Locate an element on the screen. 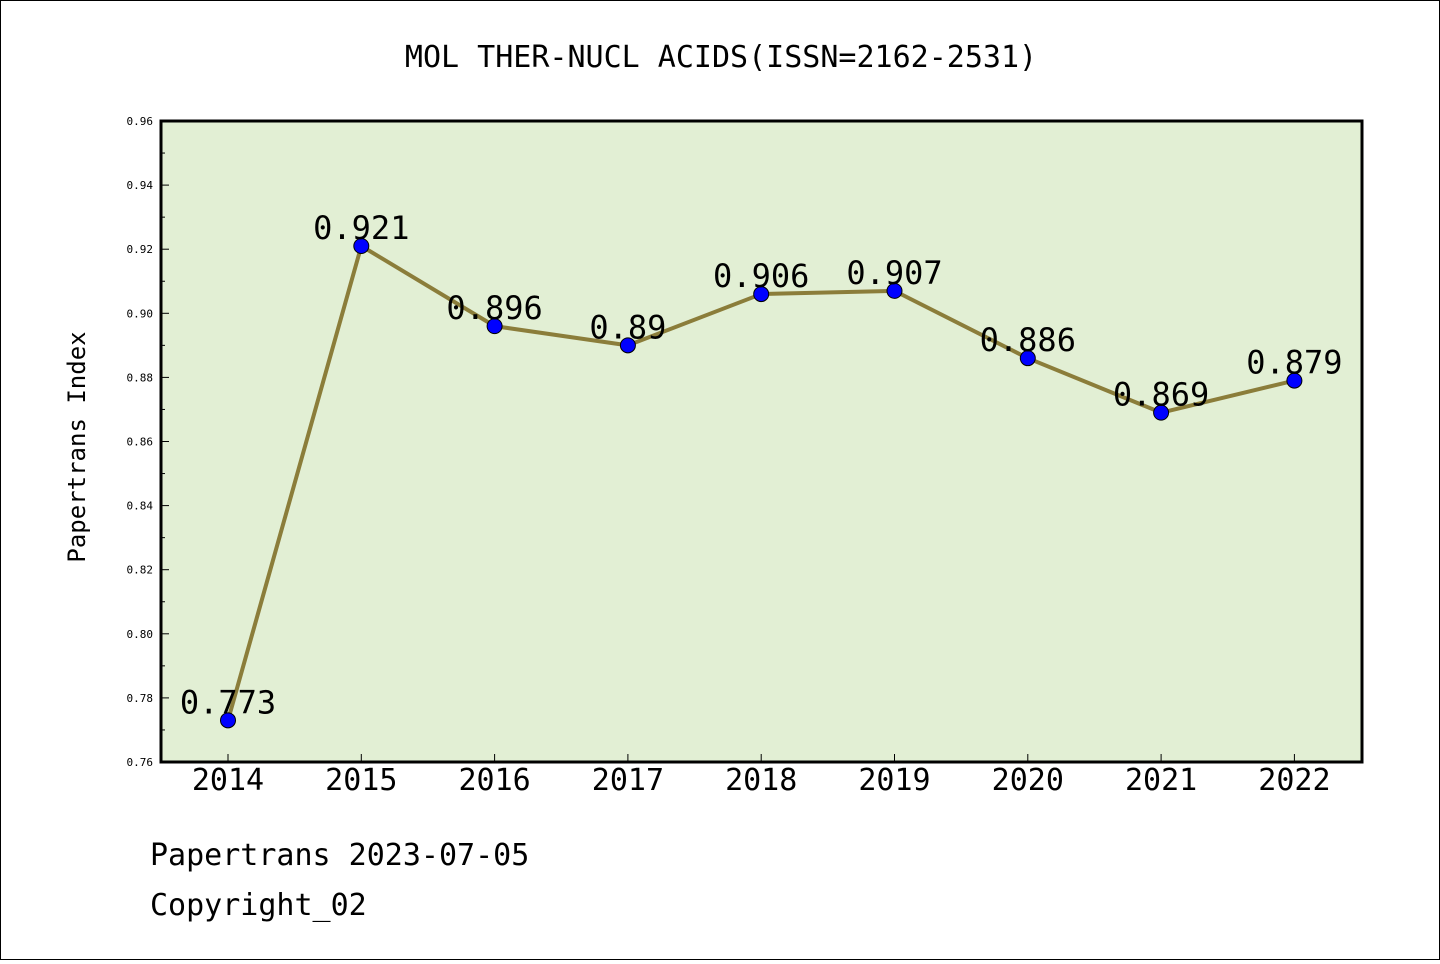 Image resolution: width=1440 pixels, height=964 pixels. x-tick-label: 2022 is located at coordinates (1294, 780).